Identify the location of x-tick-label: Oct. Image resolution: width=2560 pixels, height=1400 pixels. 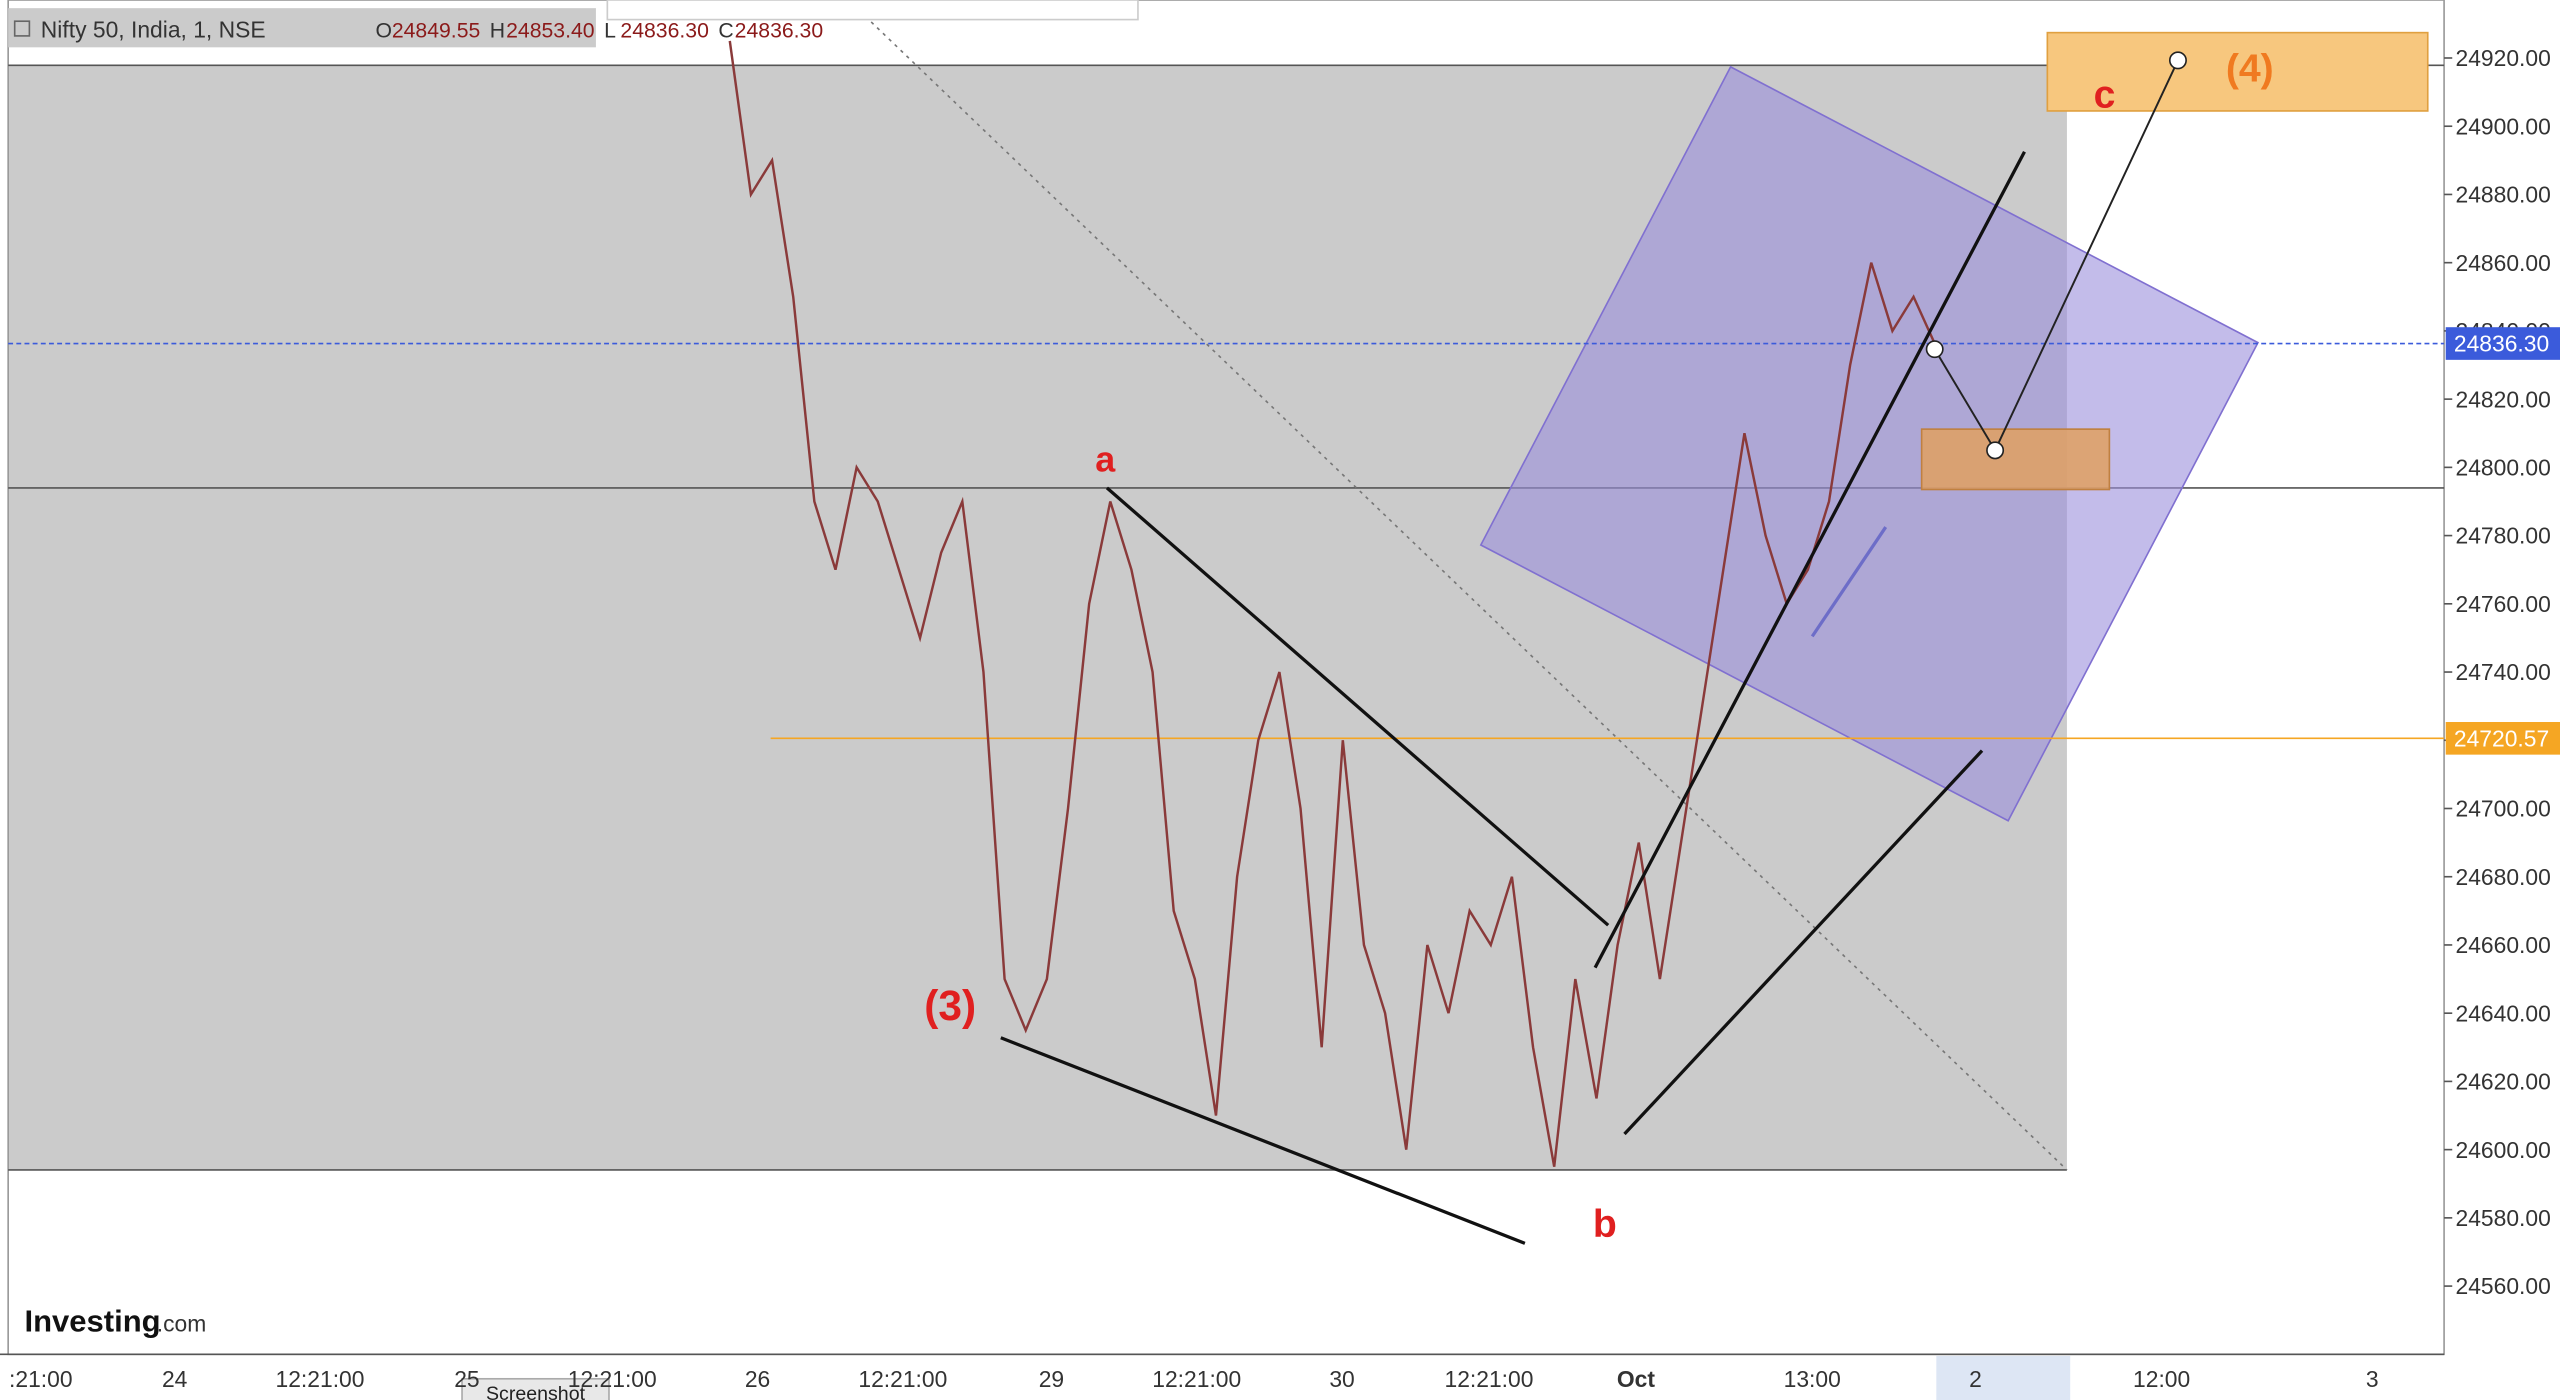
(1636, 1379).